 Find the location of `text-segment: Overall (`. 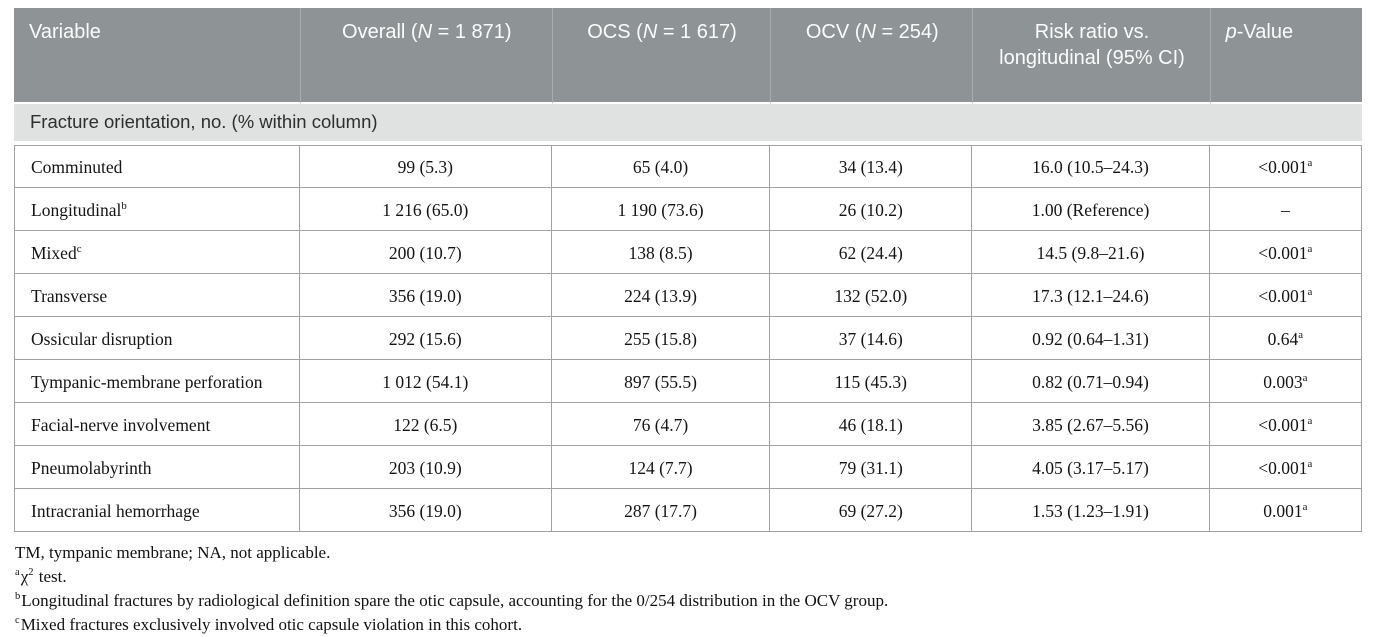

text-segment: Overall ( is located at coordinates (380, 32).